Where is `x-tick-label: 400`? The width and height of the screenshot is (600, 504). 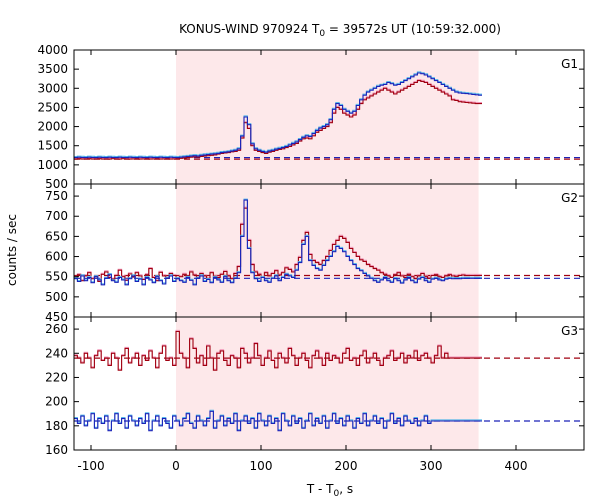
x-tick-label: 400 is located at coordinates (516, 466).